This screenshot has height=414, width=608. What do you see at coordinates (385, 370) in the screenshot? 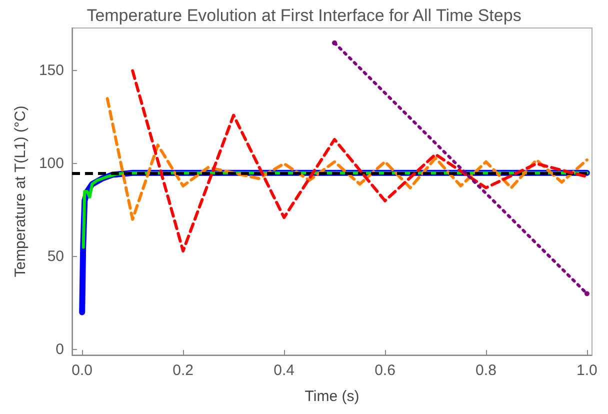
I see `x-tick-label: 0.6` at bounding box center [385, 370].